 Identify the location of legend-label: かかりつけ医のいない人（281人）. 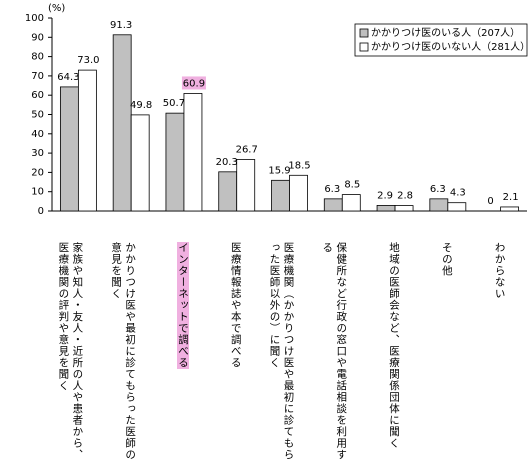
(450, 47).